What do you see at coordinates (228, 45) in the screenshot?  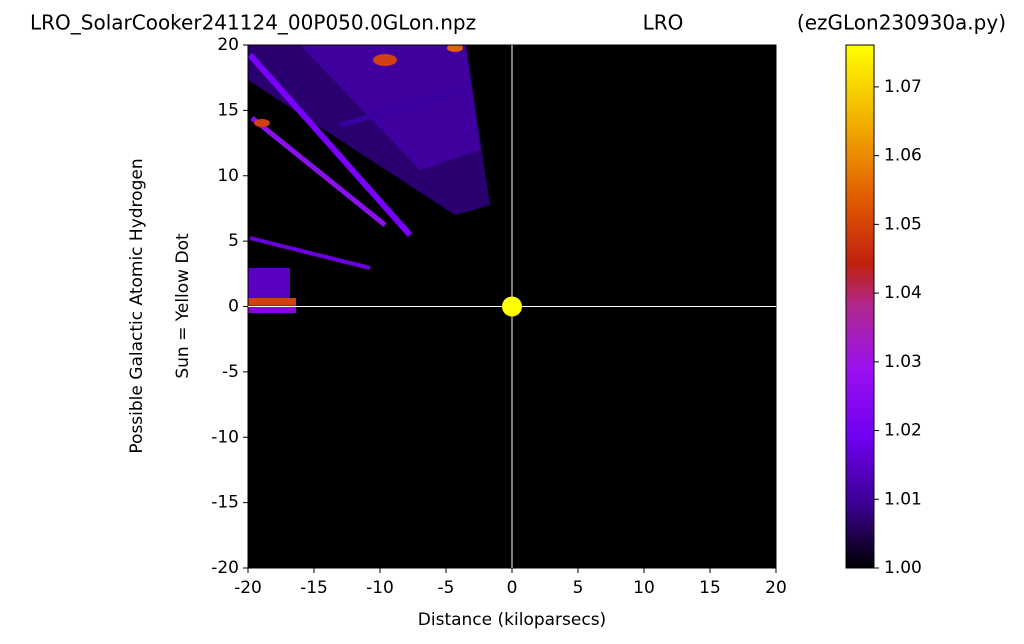 I see `y-tick-label: 20` at bounding box center [228, 45].